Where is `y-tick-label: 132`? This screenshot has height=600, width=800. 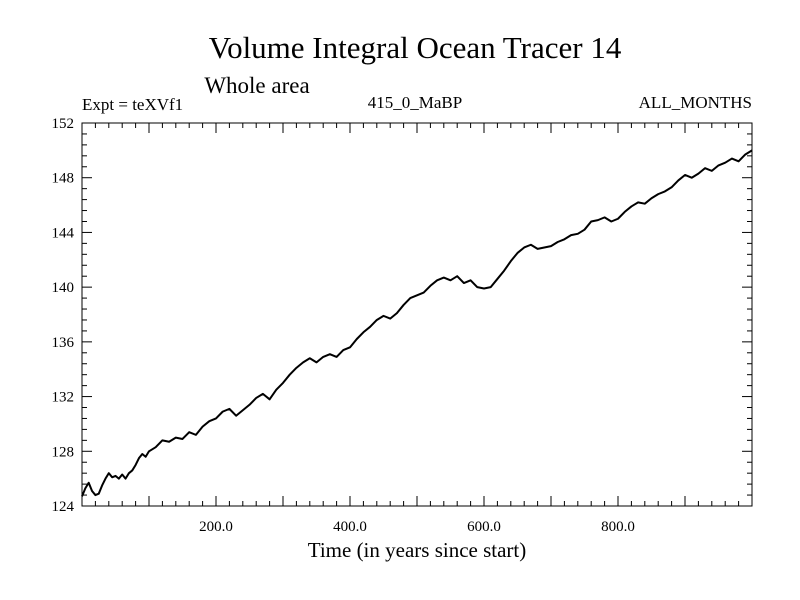
y-tick-label: 132 is located at coordinates (63, 398).